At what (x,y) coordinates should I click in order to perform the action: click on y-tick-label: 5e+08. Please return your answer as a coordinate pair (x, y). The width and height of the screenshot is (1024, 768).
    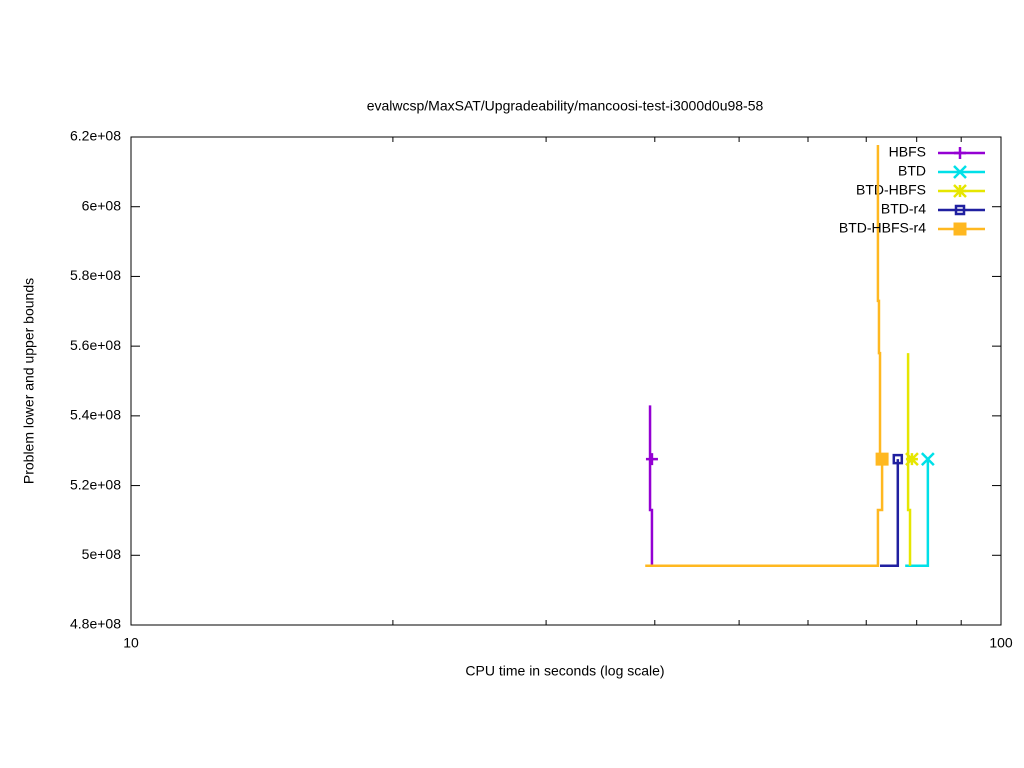
    Looking at the image, I should click on (102, 554).